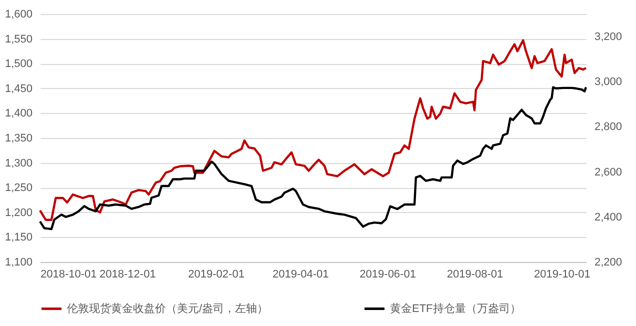 This screenshot has width=636, height=326. I want to click on y-tick-label: 1,200, so click(18, 212).